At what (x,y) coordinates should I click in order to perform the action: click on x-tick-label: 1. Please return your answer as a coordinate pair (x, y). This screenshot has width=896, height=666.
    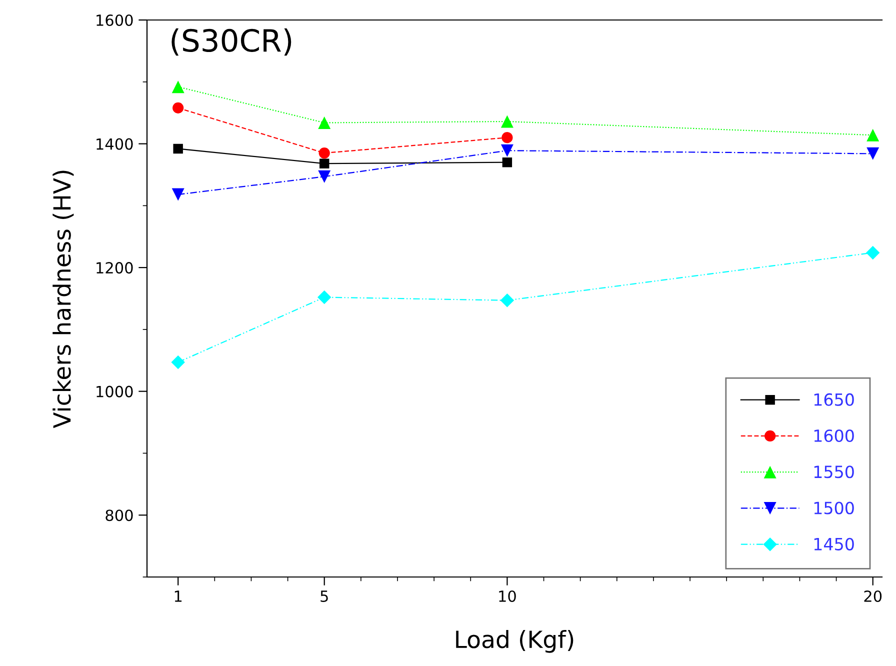
    Looking at the image, I should click on (178, 596).